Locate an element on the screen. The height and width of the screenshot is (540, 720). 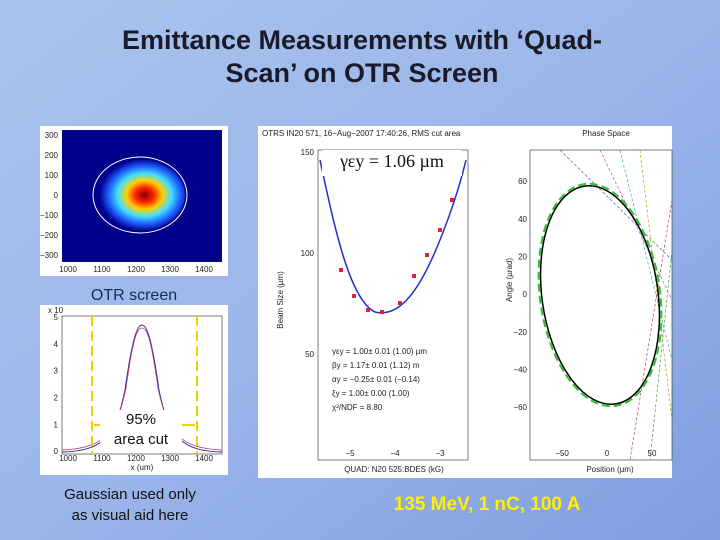
y-tick-label: −100 is located at coordinates (49, 215).